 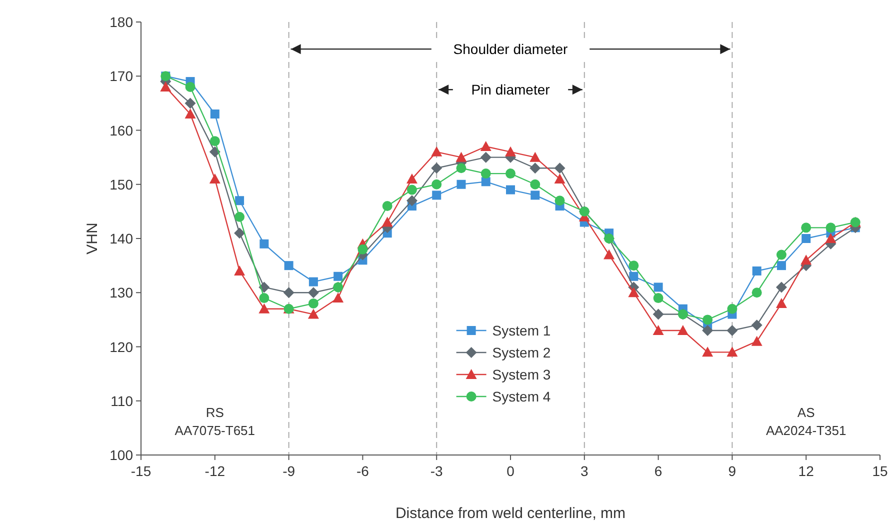 What do you see at coordinates (437, 471) in the screenshot?
I see `x-tick-label: -3` at bounding box center [437, 471].